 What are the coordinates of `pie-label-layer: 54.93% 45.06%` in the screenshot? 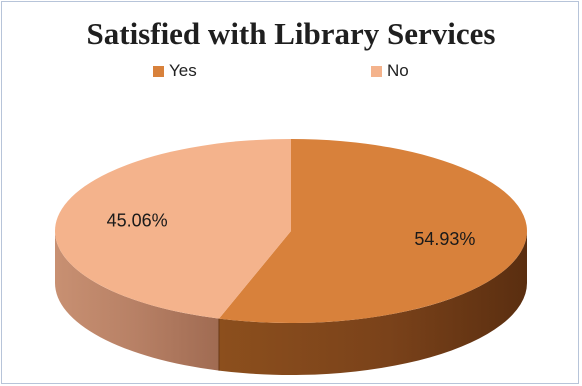 It's located at (291, 229).